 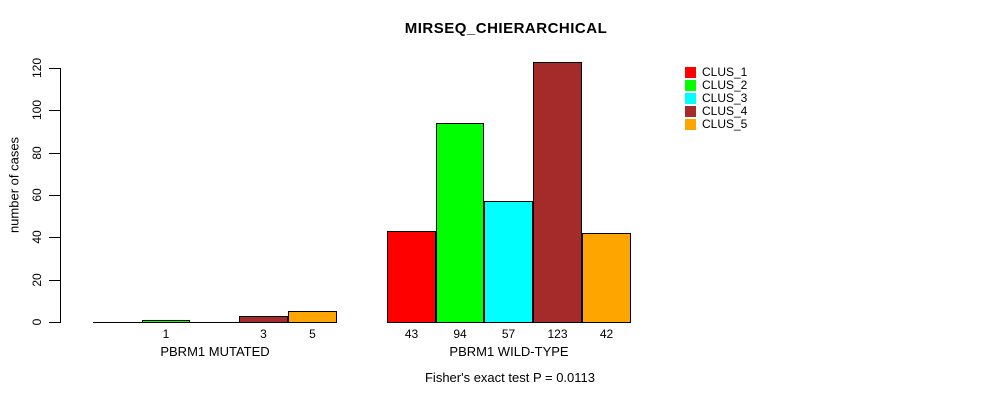 What do you see at coordinates (506, 28) in the screenshot?
I see `chart-title: MIRSEQ_CHIERARCHICAL` at bounding box center [506, 28].